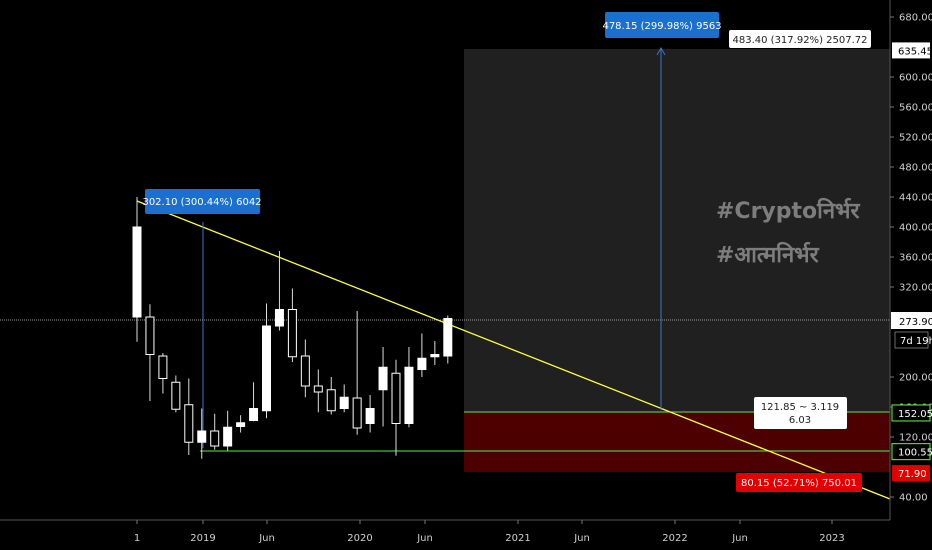  What do you see at coordinates (915, 258) in the screenshot?
I see `price-tick-label: 360.00` at bounding box center [915, 258].